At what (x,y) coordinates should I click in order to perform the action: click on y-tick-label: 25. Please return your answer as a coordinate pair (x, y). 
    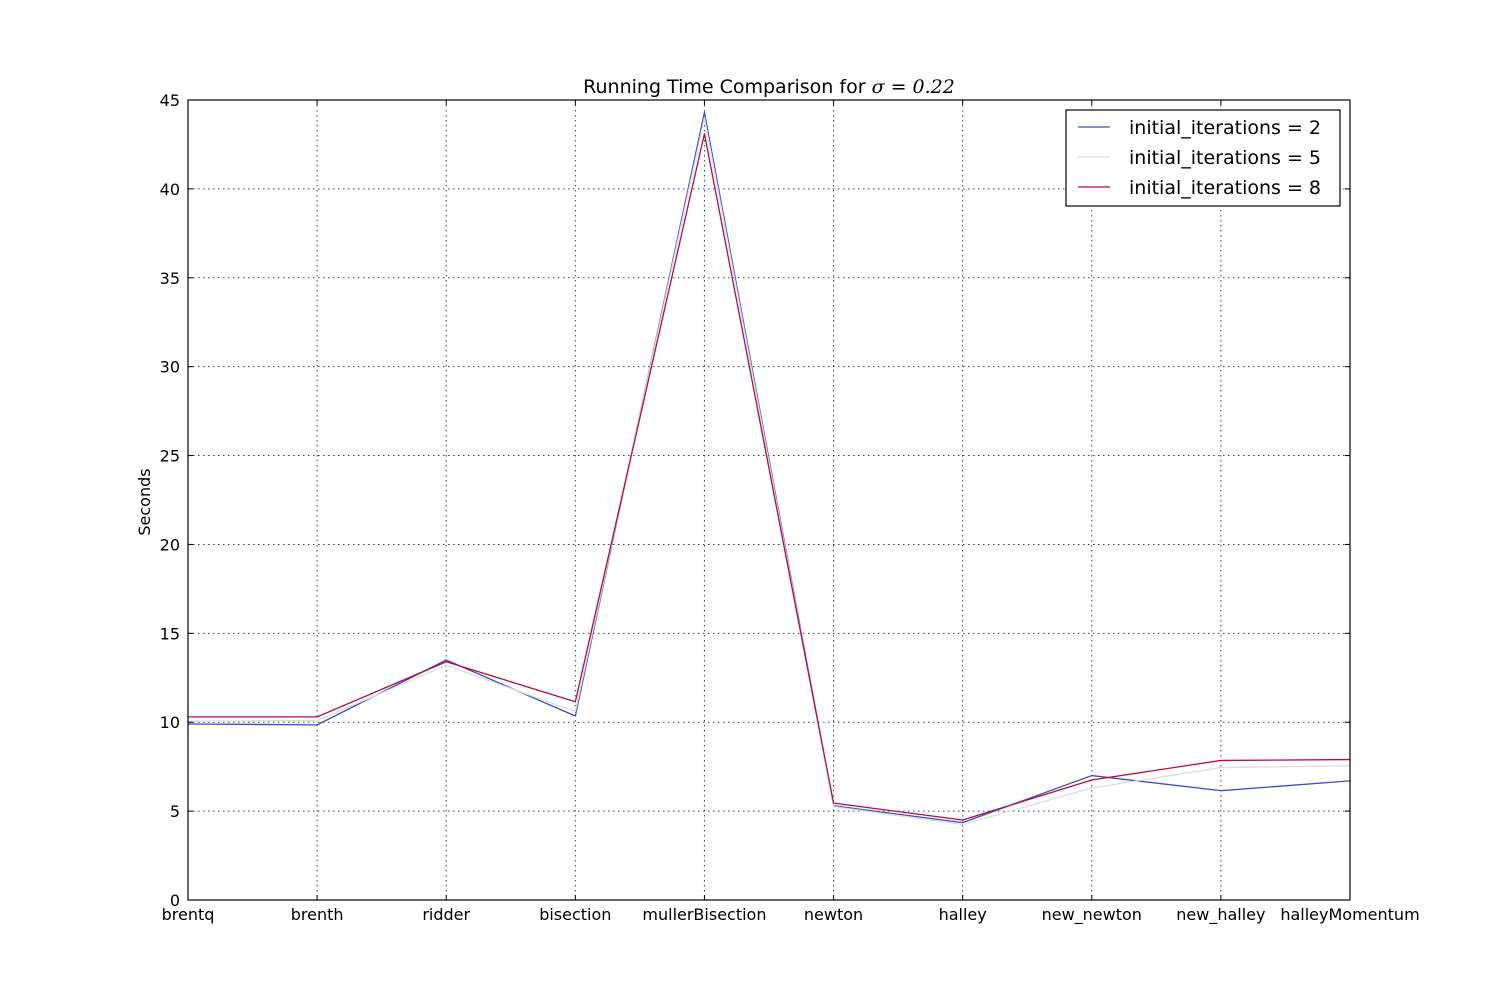
    Looking at the image, I should click on (170, 456).